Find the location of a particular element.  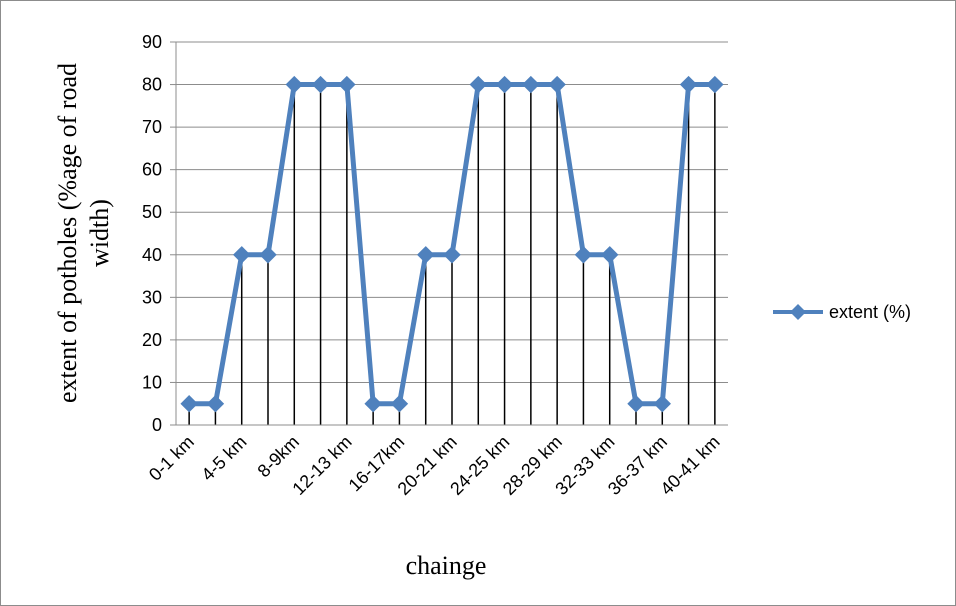

y-axis-title-line: width) is located at coordinates (99, 233).